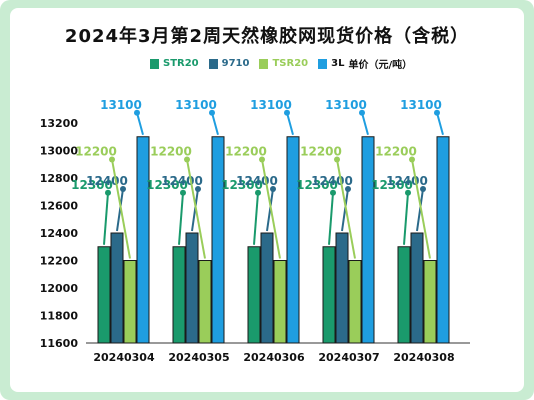 The width and height of the screenshot is (534, 400). Describe the element at coordinates (321, 152) in the screenshot. I see `data-label-tsr20-20240307: 12200` at that location.